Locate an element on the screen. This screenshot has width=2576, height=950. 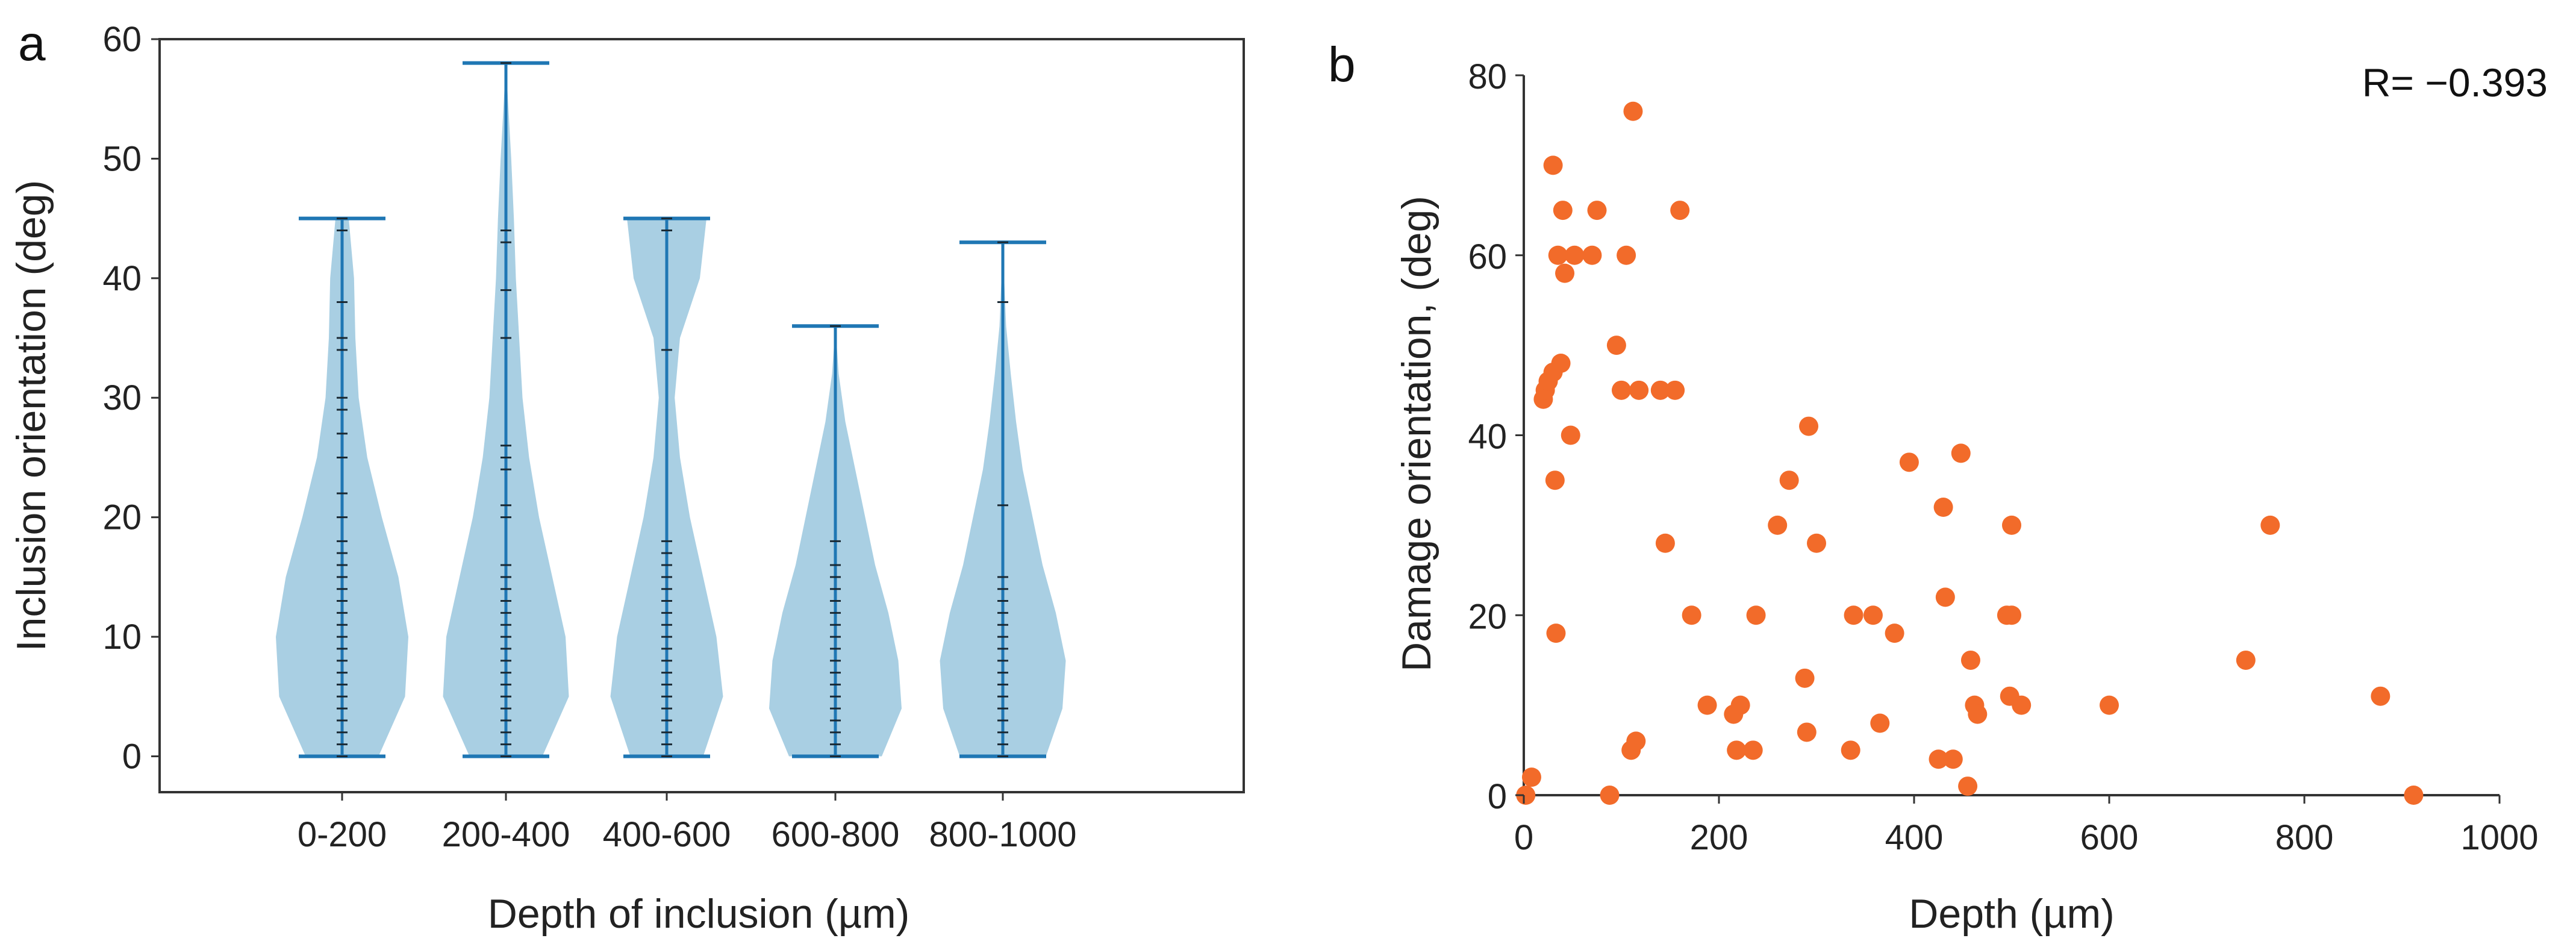
y-tick-label: 30 is located at coordinates (122, 398).